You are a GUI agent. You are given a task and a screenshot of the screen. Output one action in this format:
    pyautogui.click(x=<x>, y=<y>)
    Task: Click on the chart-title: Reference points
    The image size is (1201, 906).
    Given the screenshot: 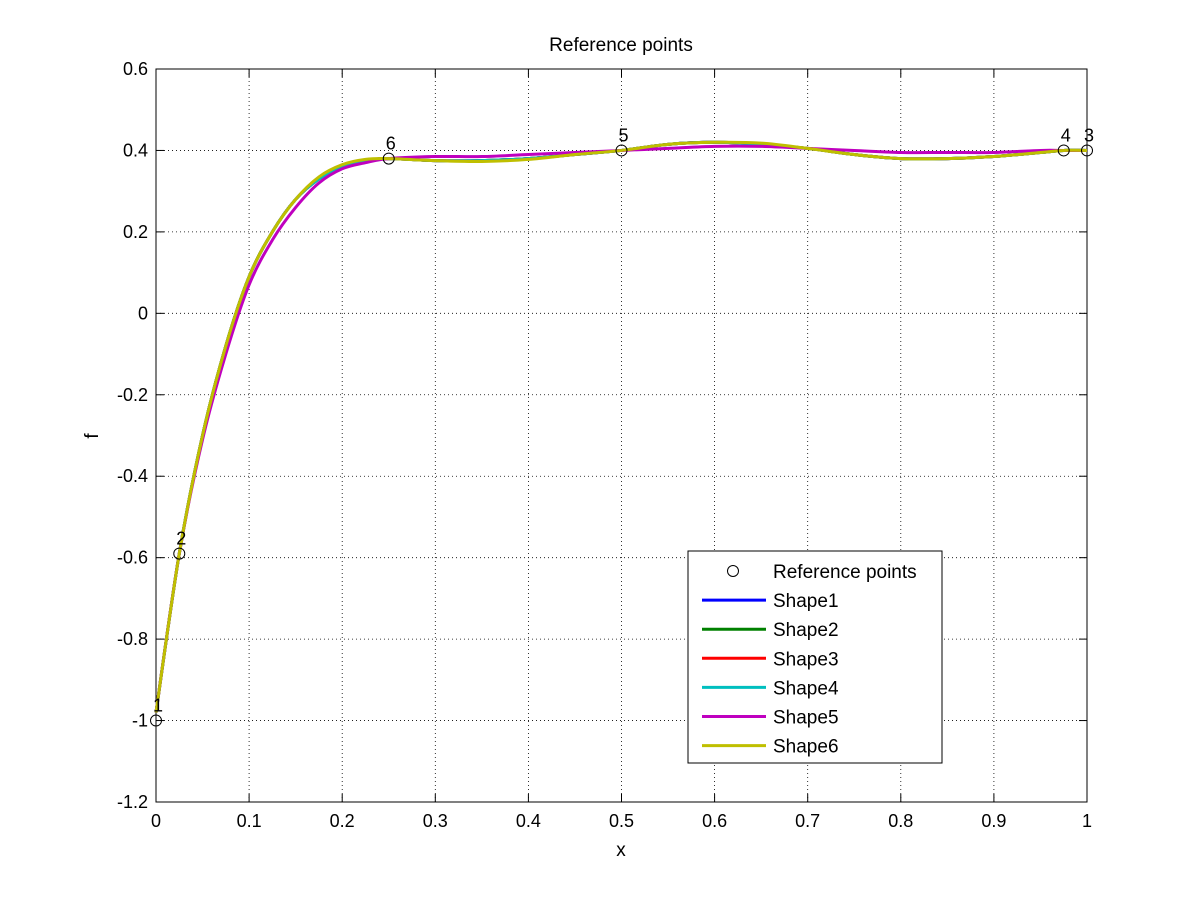 What is the action you would take?
    pyautogui.click(x=621, y=45)
    